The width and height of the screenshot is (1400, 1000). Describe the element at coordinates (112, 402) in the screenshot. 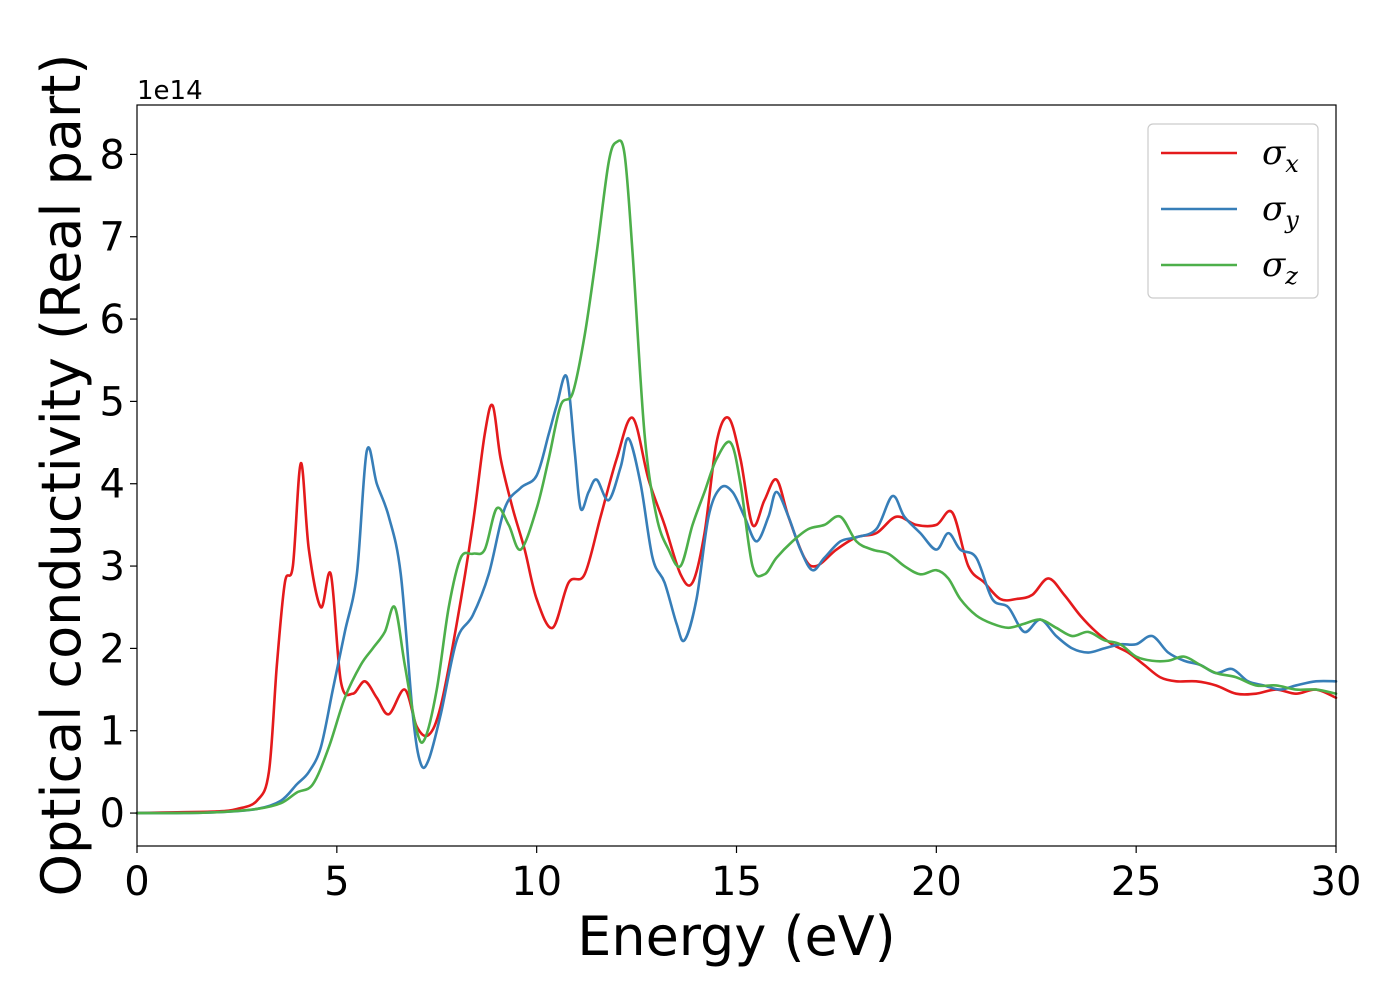

I see `y-tick-label: 5` at that location.